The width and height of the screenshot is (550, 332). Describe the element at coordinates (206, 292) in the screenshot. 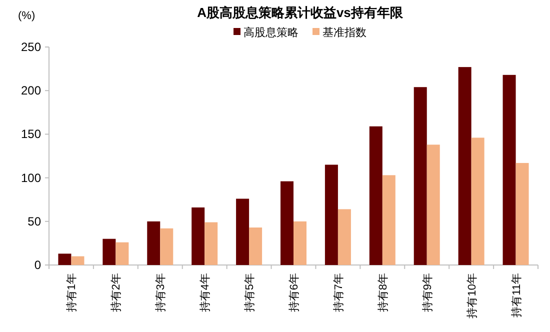

I see `x-tick-label: 持有4年` at that location.